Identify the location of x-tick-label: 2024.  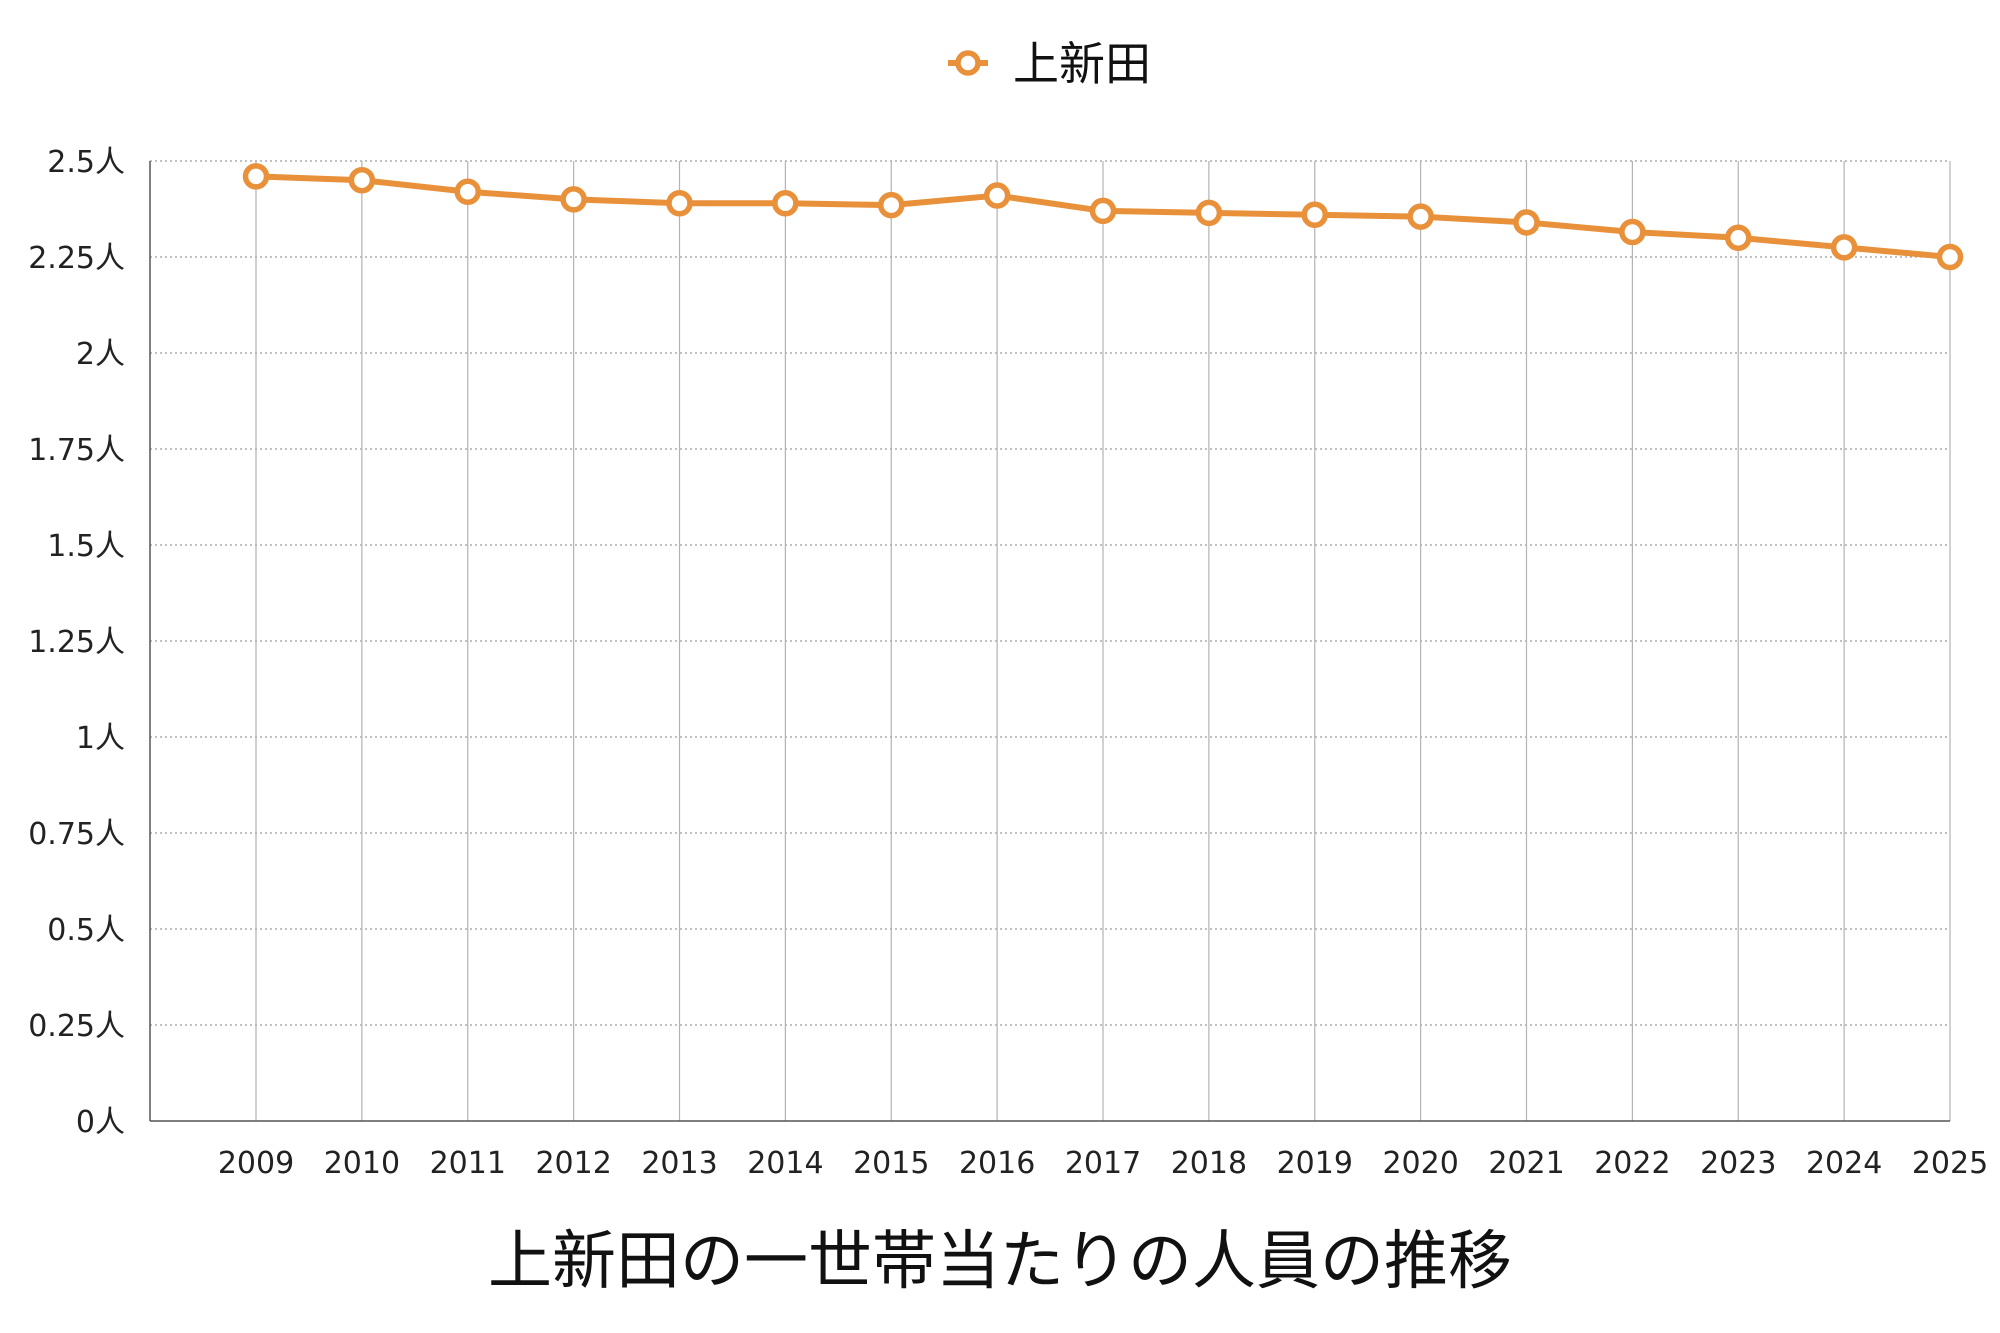
(1844, 1163).